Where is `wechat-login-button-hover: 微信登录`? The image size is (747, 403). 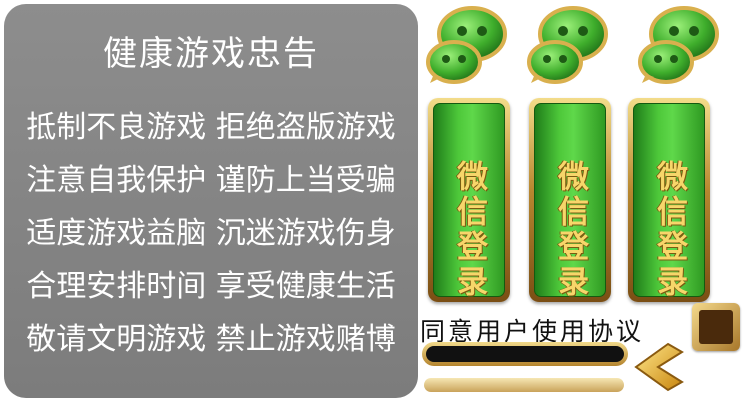
wechat-login-button-hover: 微信登录 is located at coordinates (570, 200).